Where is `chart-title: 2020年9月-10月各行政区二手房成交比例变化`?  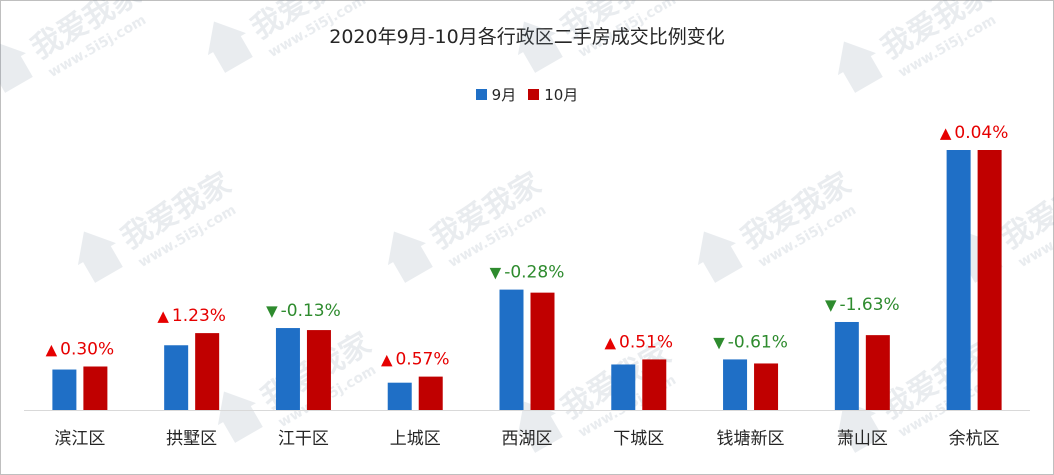 chart-title: 2020年9月-10月各行政区二手房成交比例变化 is located at coordinates (527, 35).